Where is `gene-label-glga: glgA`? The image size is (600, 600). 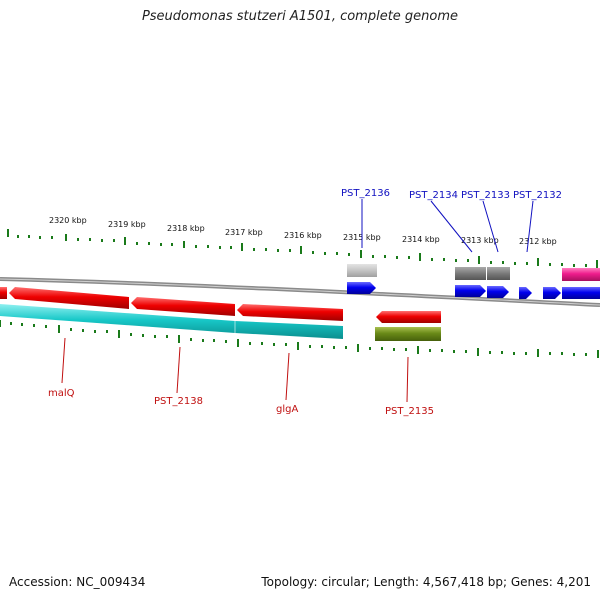 gene-label-glga: glgA is located at coordinates (287, 409).